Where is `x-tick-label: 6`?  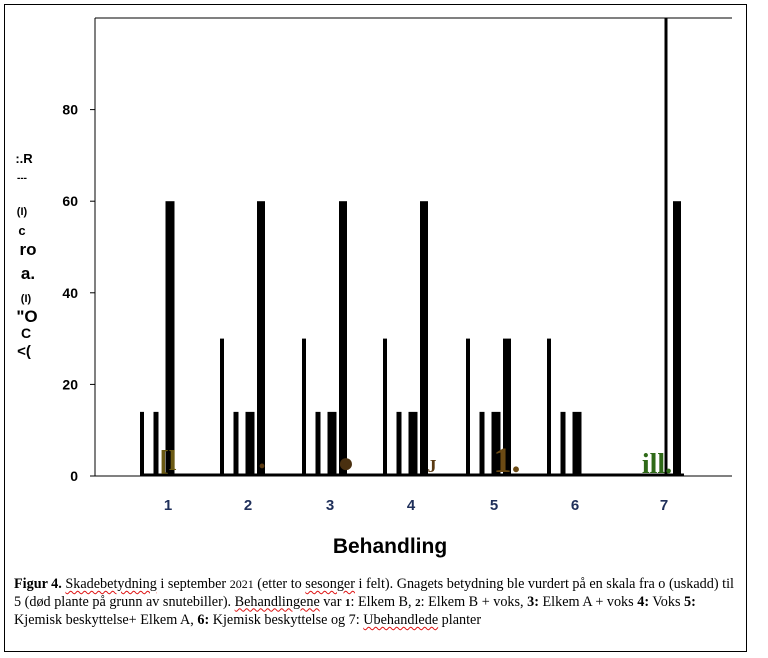 x-tick-label: 6 is located at coordinates (575, 505).